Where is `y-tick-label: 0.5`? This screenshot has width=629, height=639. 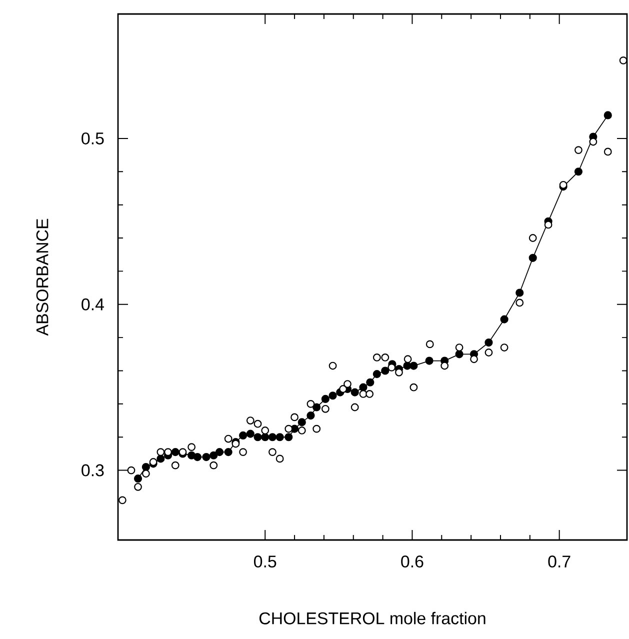
y-tick-label: 0.5 is located at coordinates (93, 138).